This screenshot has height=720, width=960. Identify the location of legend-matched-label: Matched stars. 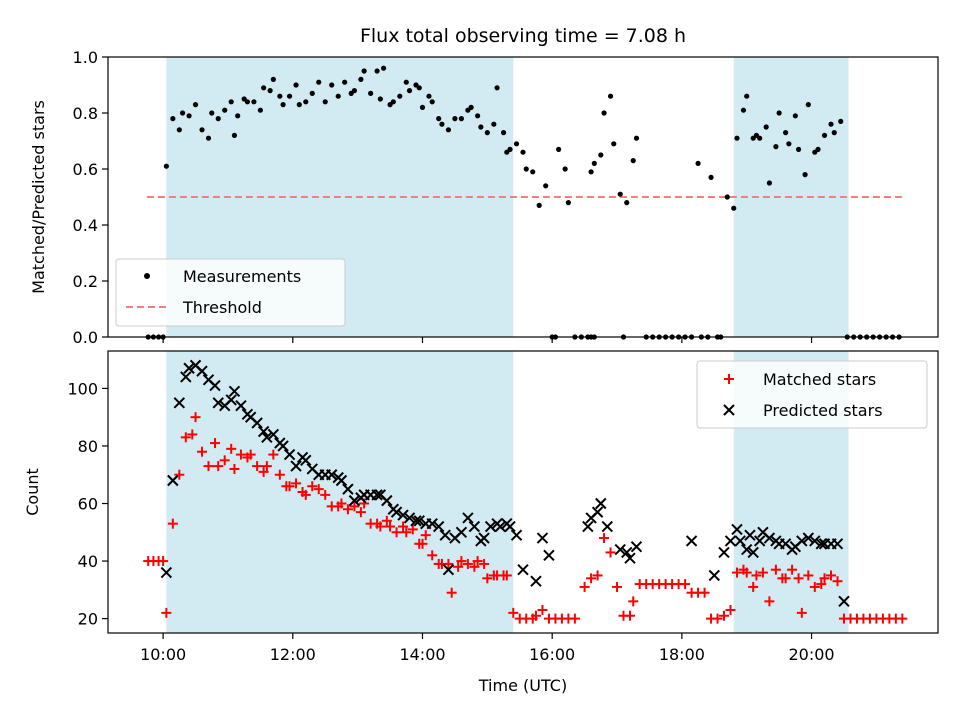
(819, 379).